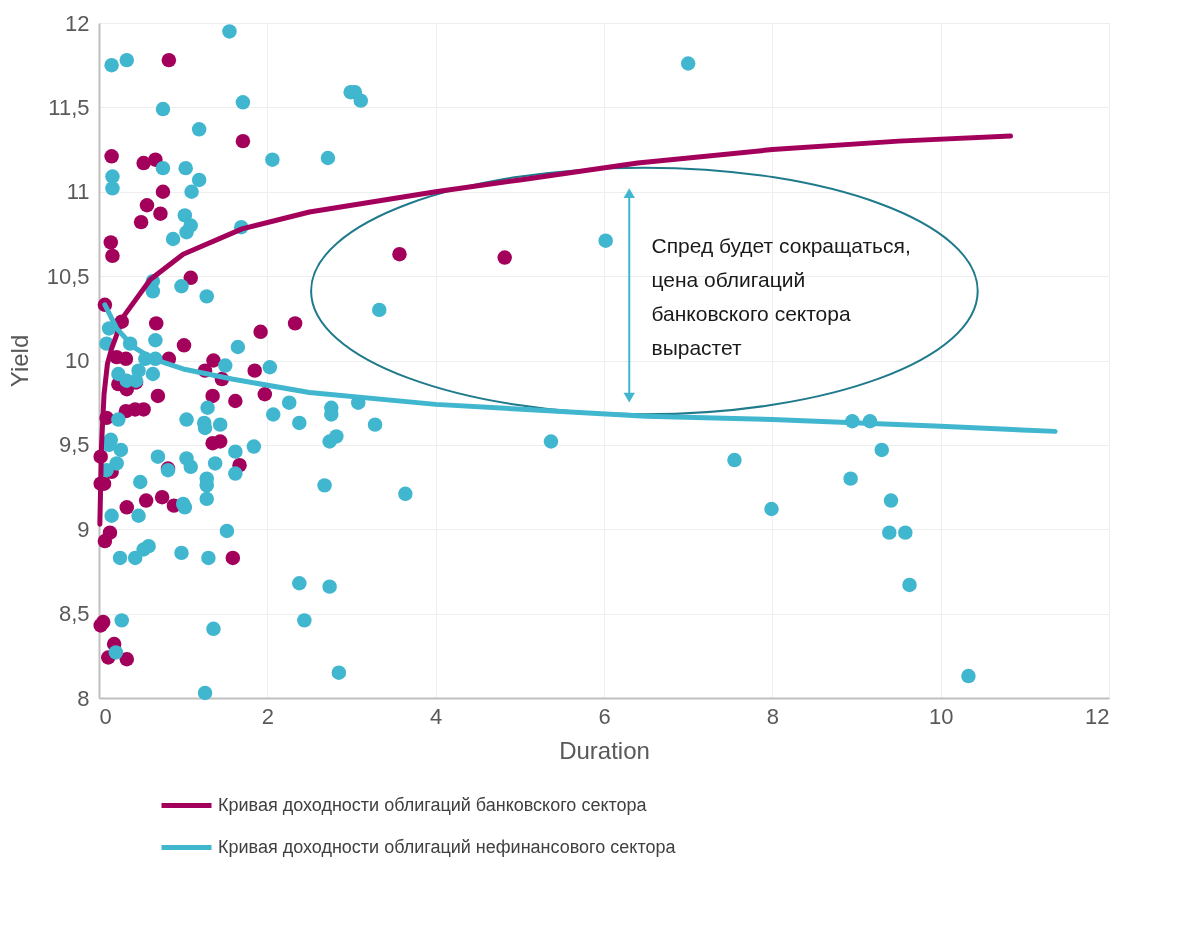 This screenshot has height=936, width=1191. Describe the element at coordinates (68, 276) in the screenshot. I see `y-tick-label: 10,5` at that location.